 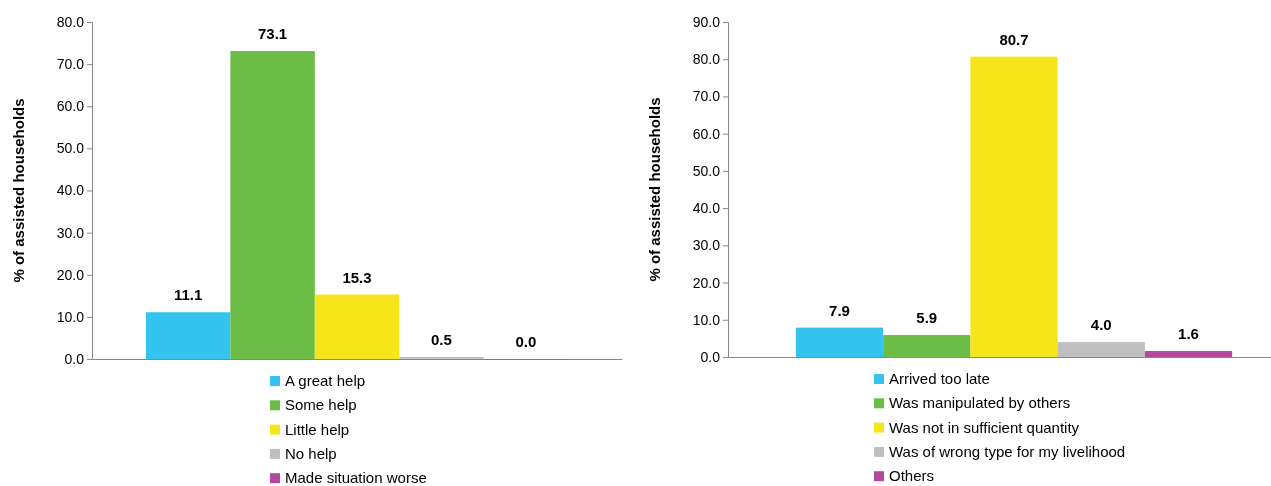 What do you see at coordinates (357, 277) in the screenshot?
I see `data-label: 15.3` at bounding box center [357, 277].